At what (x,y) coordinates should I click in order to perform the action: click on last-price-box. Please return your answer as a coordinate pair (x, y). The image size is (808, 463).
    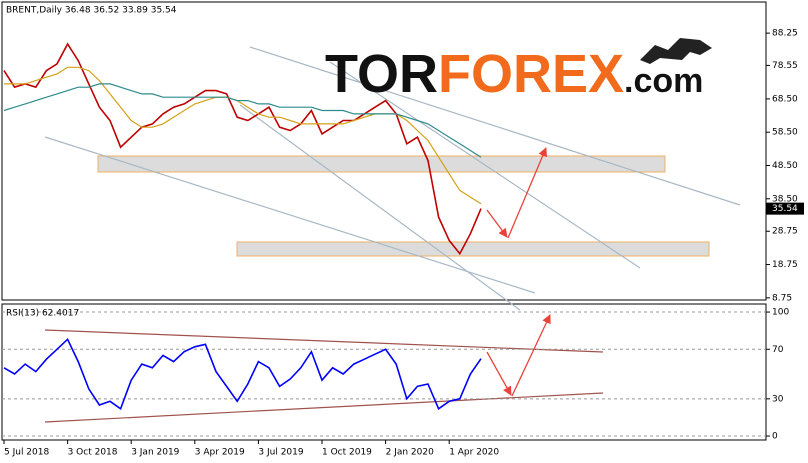
    Looking at the image, I should click on (785, 208).